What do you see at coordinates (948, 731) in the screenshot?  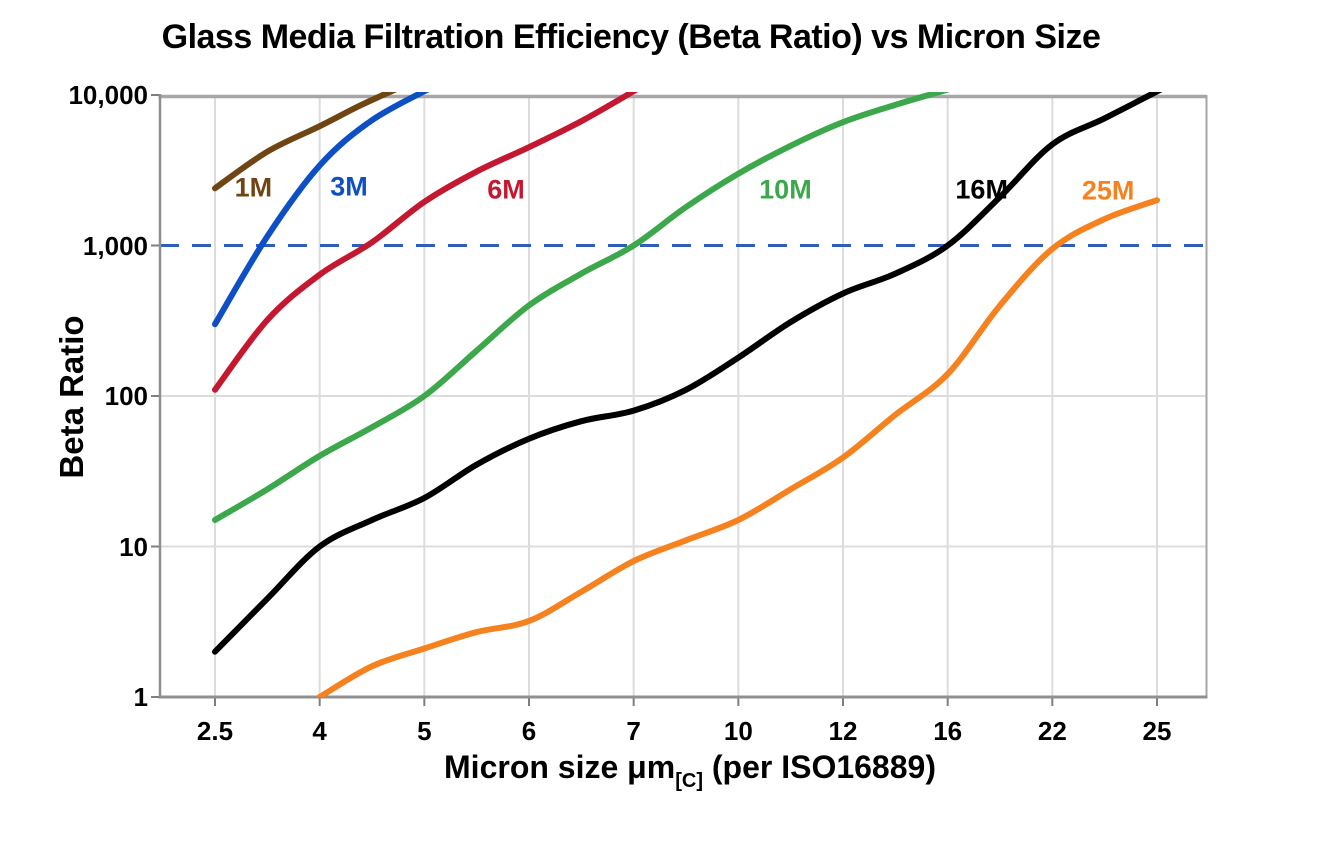 I see `x-tick-label: 16` at bounding box center [948, 731].